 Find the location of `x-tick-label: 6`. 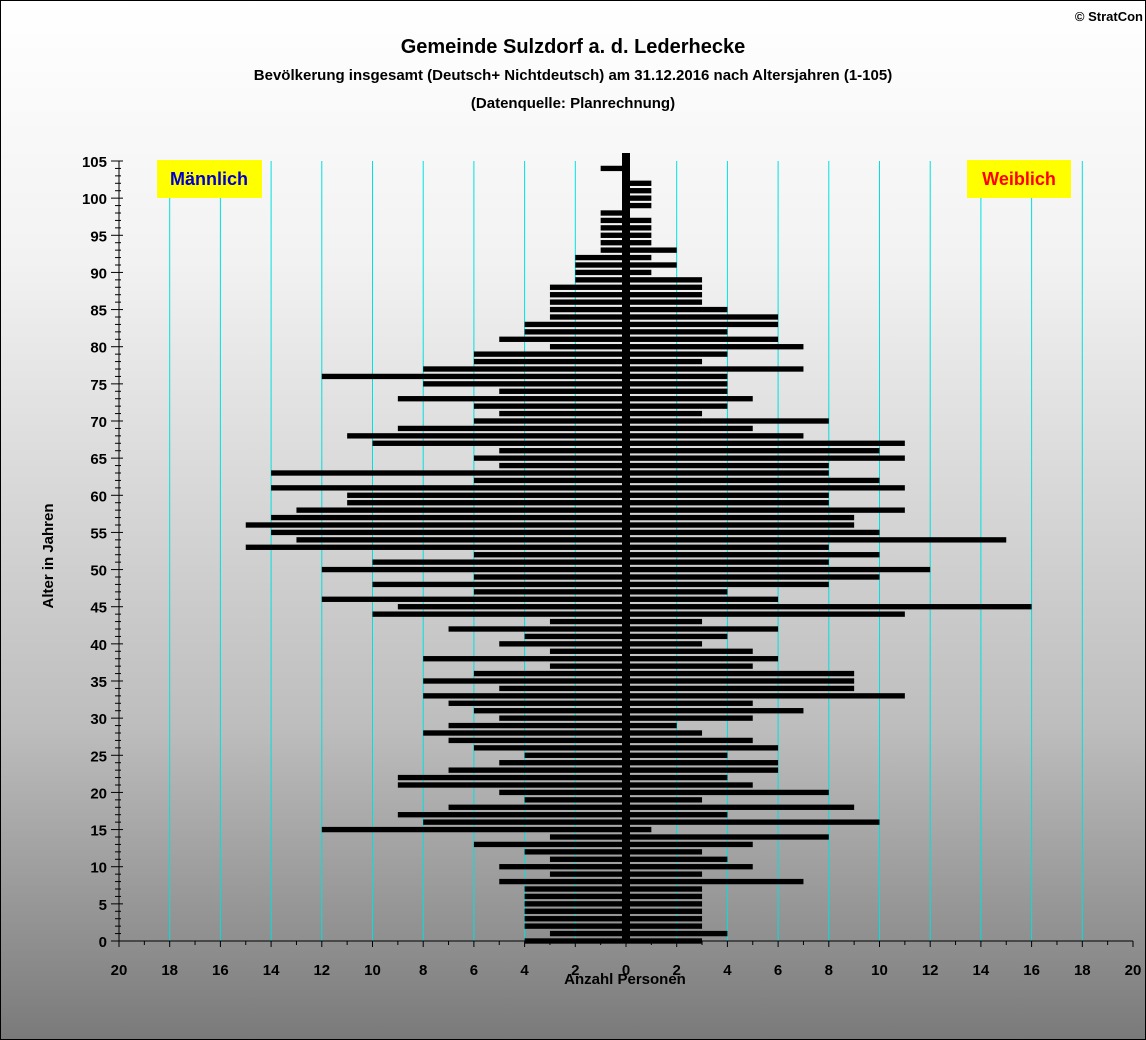

x-tick-label: 6 is located at coordinates (778, 970).